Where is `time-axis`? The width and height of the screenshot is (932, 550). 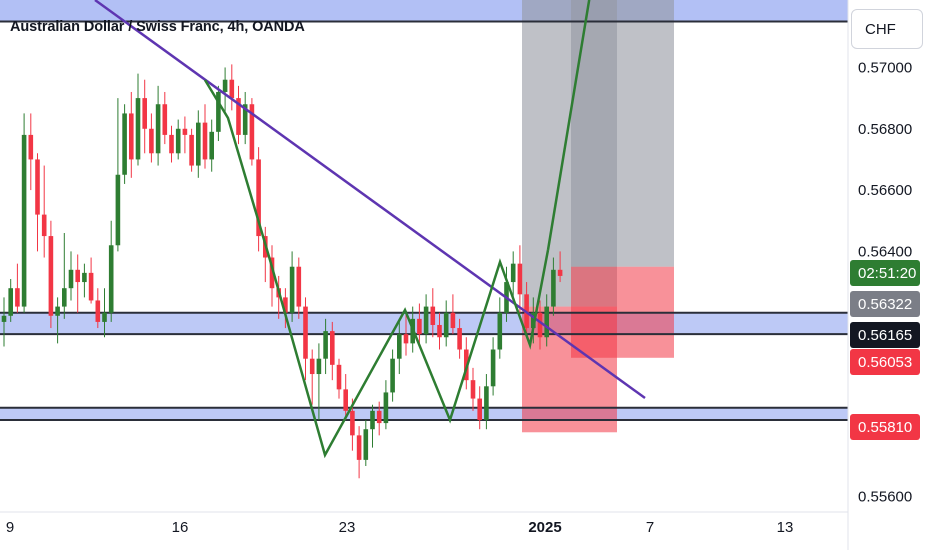
time-axis is located at coordinates (424, 531).